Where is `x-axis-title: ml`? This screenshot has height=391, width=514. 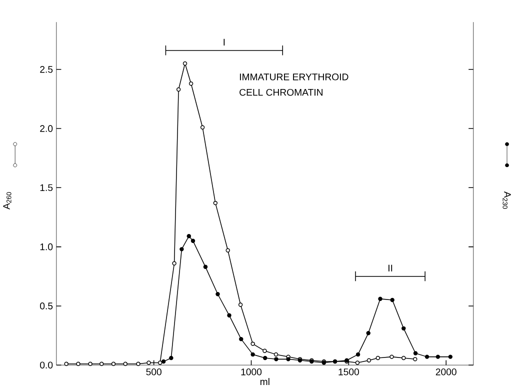
x-axis-title: ml is located at coordinates (265, 381).